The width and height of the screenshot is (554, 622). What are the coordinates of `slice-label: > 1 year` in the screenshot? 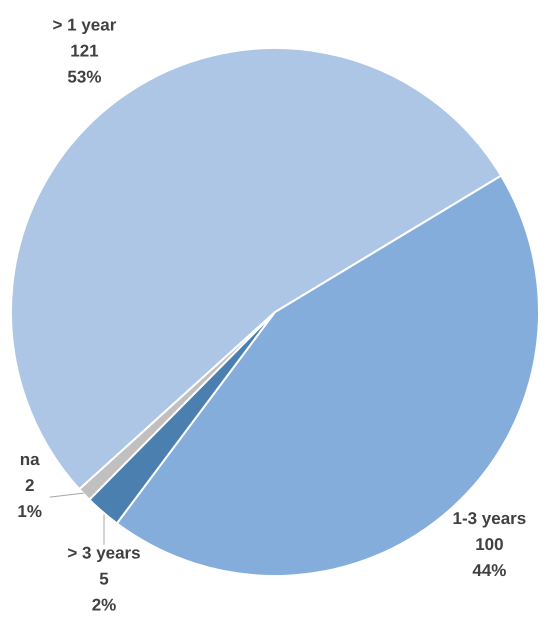 It's located at (84, 25).